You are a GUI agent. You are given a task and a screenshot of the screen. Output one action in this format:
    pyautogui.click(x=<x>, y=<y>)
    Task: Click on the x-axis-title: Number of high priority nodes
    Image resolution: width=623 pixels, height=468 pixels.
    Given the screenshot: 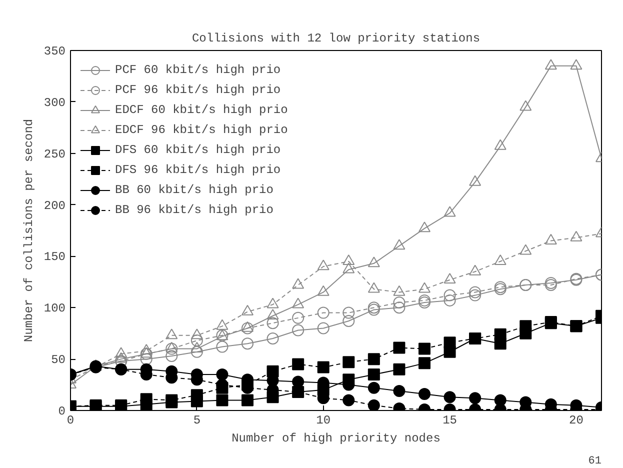 What is the action you would take?
    pyautogui.click(x=336, y=439)
    